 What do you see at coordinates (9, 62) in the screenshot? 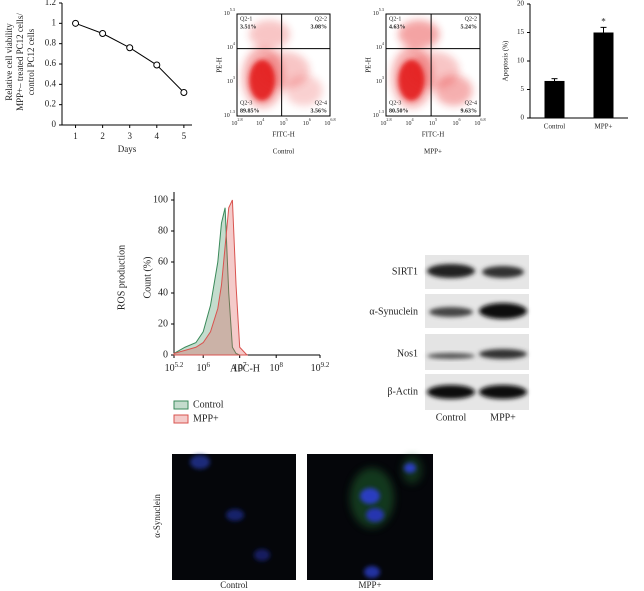
I see `y-axis-label: Relative cell viability` at bounding box center [9, 62].